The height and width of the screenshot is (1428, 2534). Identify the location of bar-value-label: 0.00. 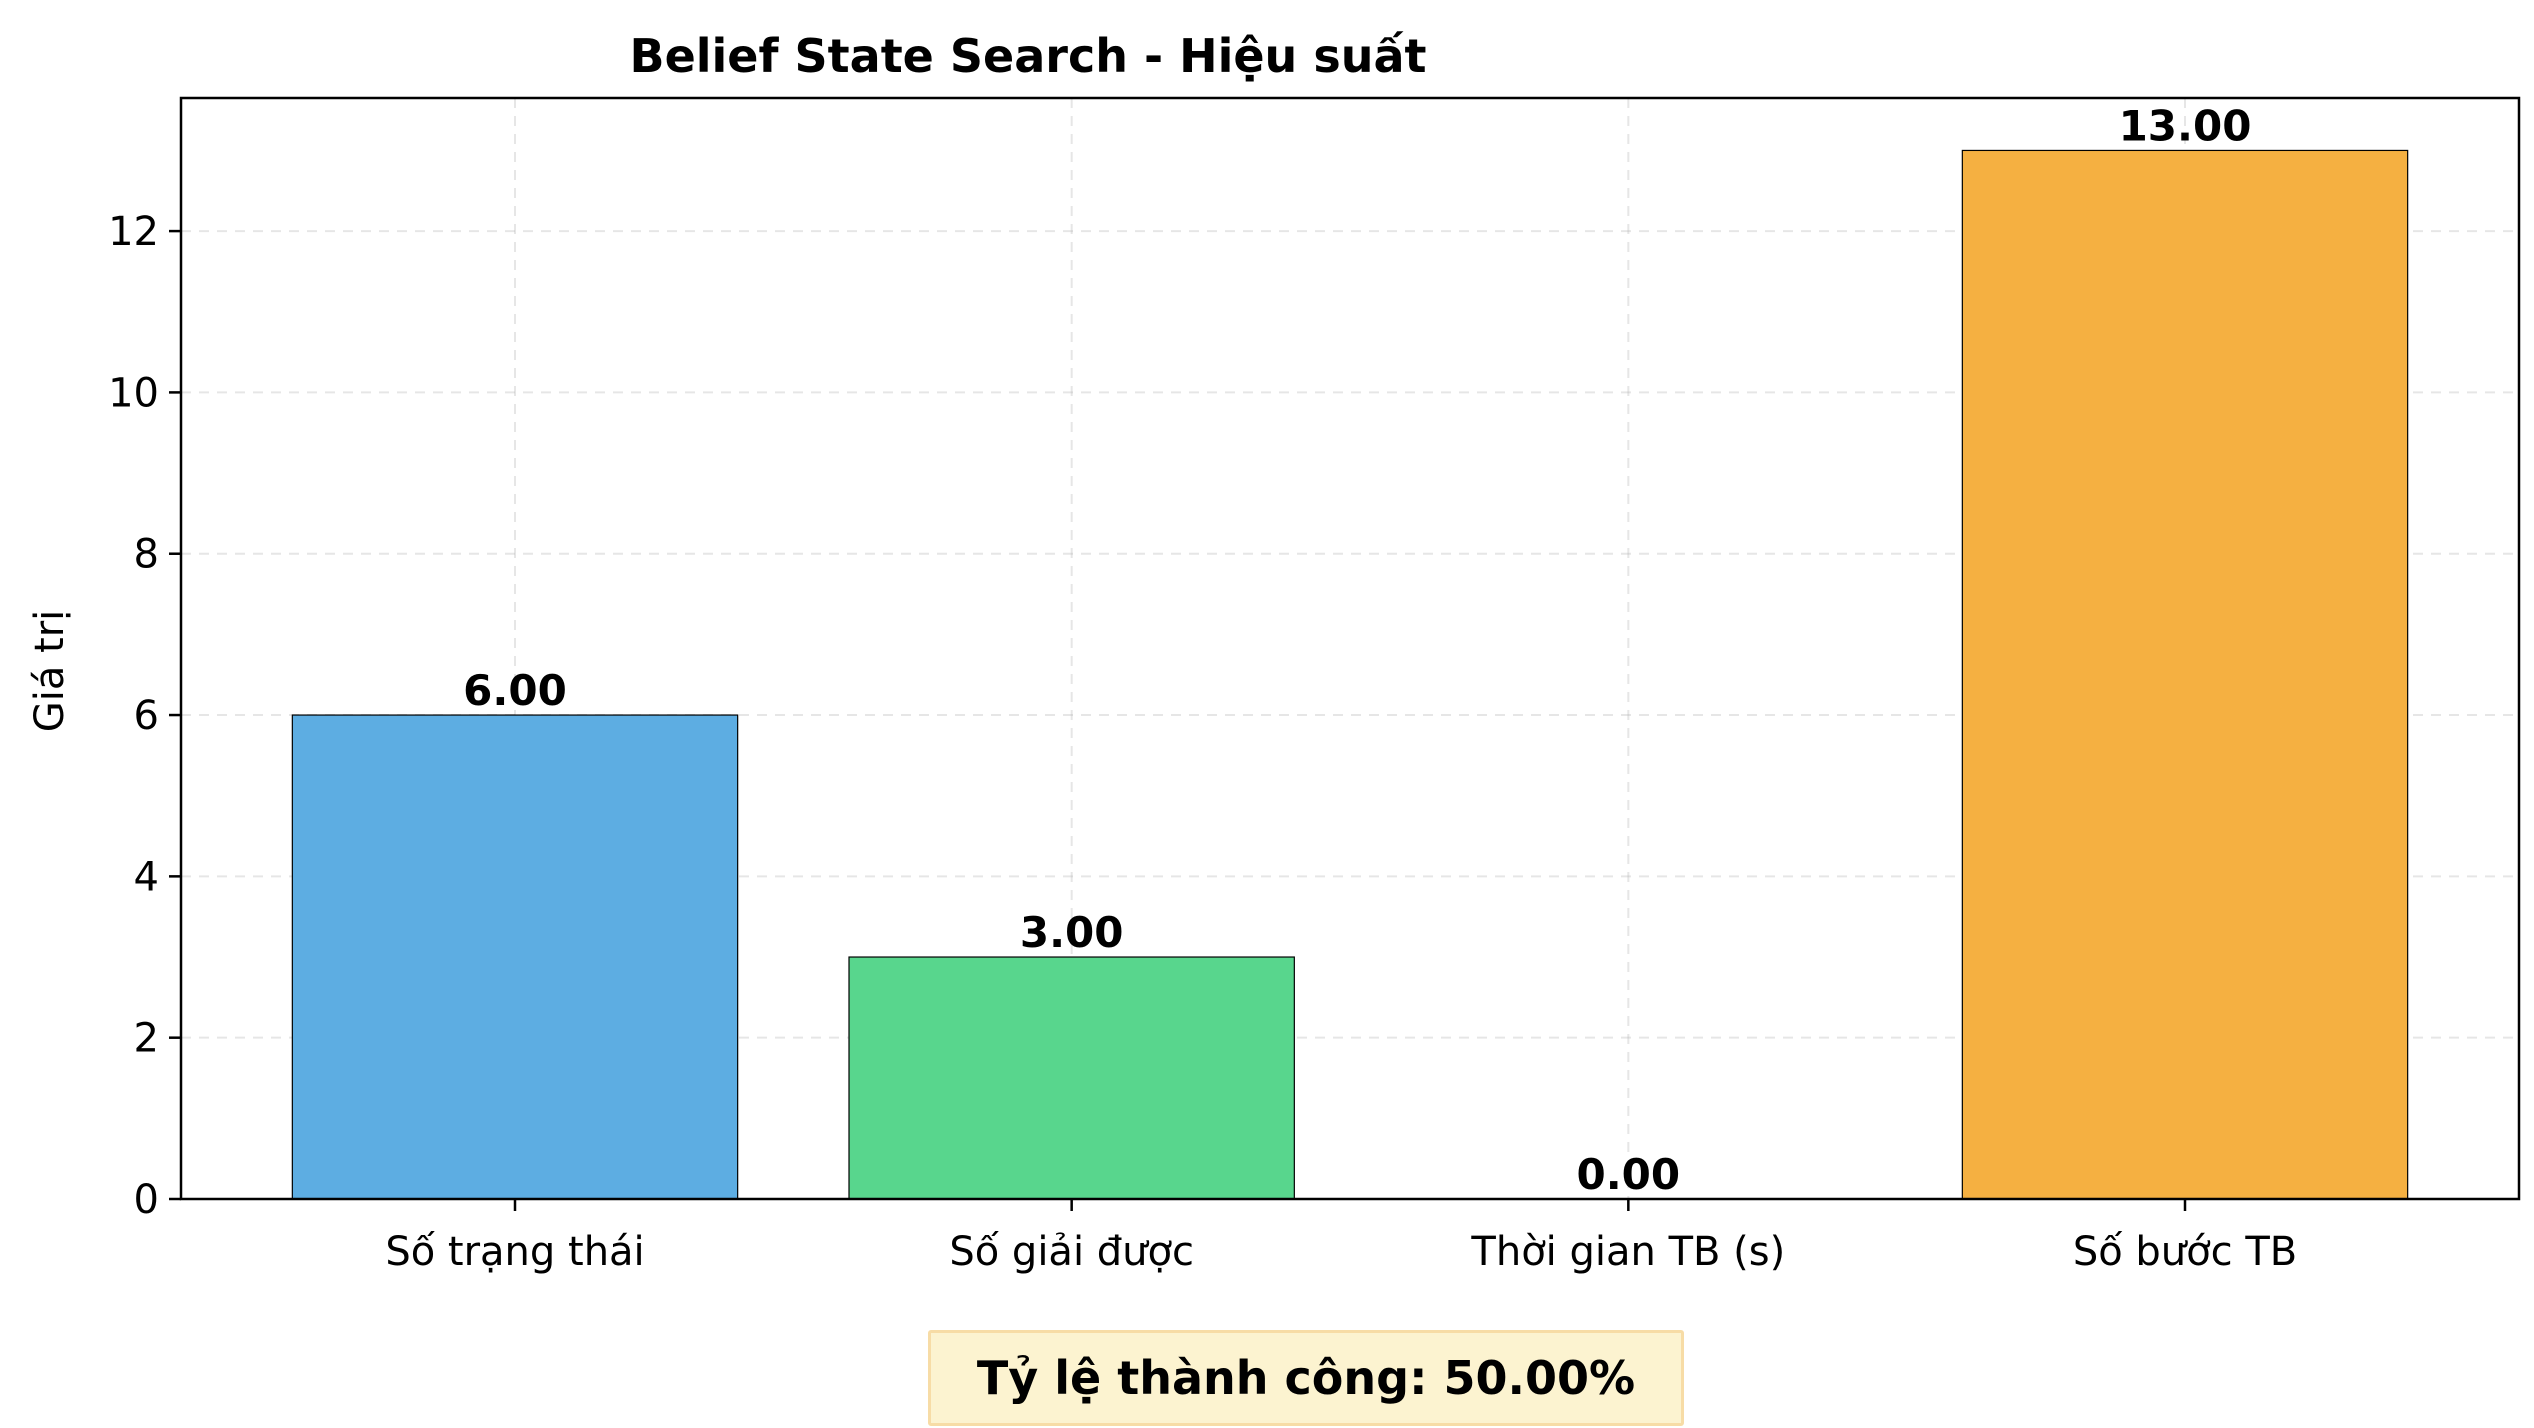
(1629, 1174).